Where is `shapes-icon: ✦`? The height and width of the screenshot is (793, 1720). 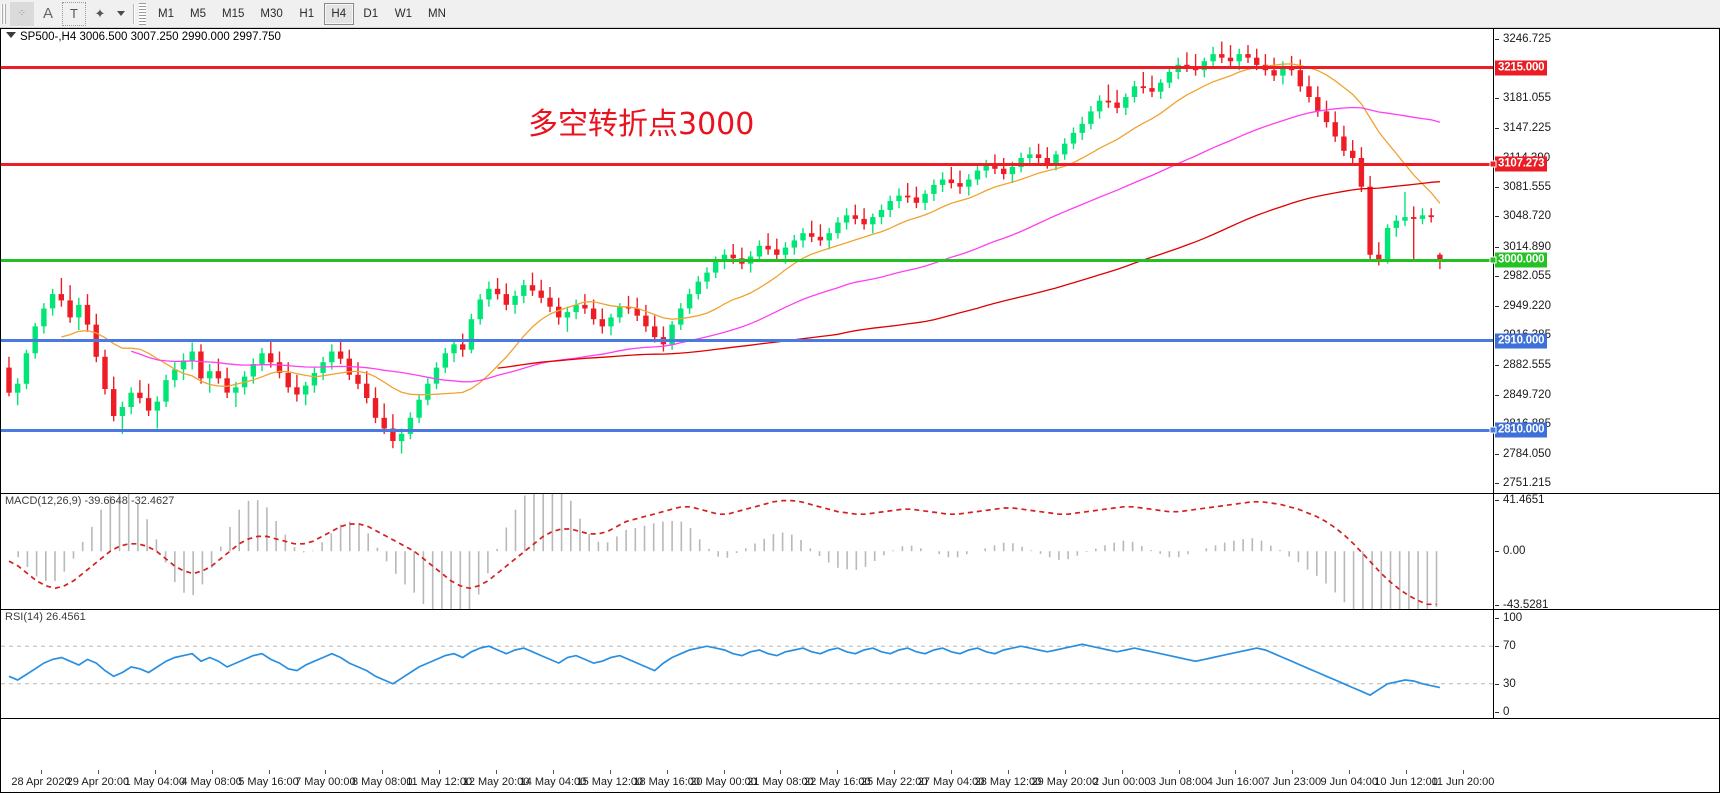
shapes-icon: ✦ is located at coordinates (100, 14).